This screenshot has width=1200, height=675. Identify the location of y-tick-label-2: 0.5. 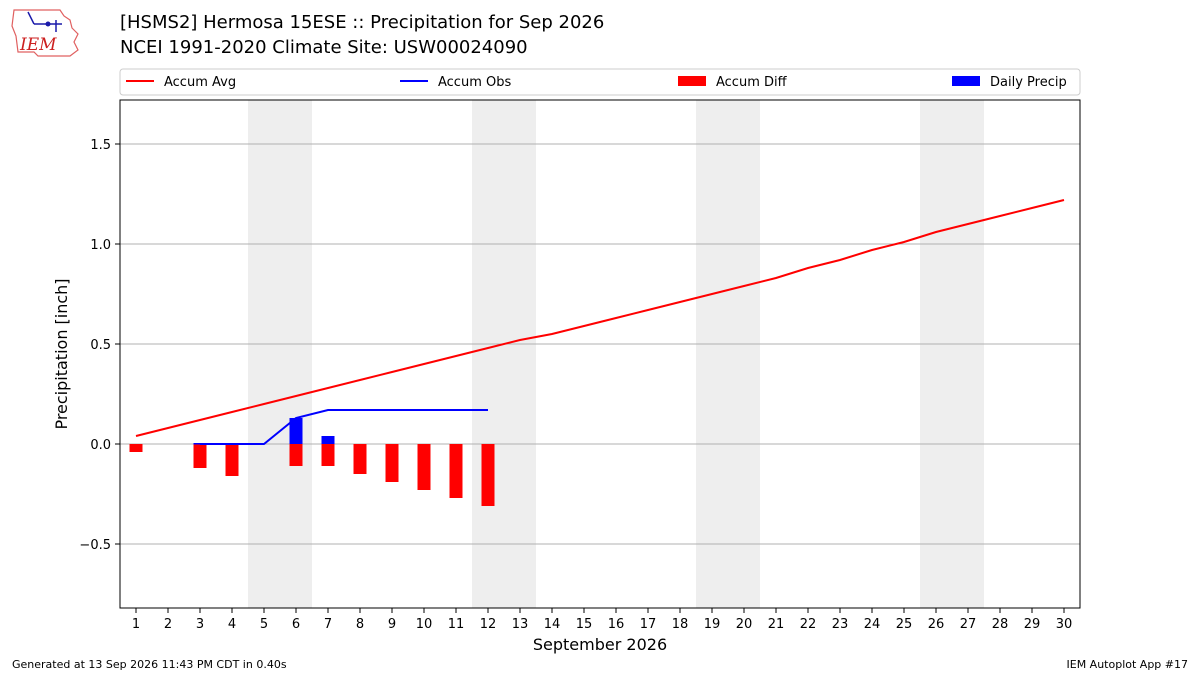
(100, 345).